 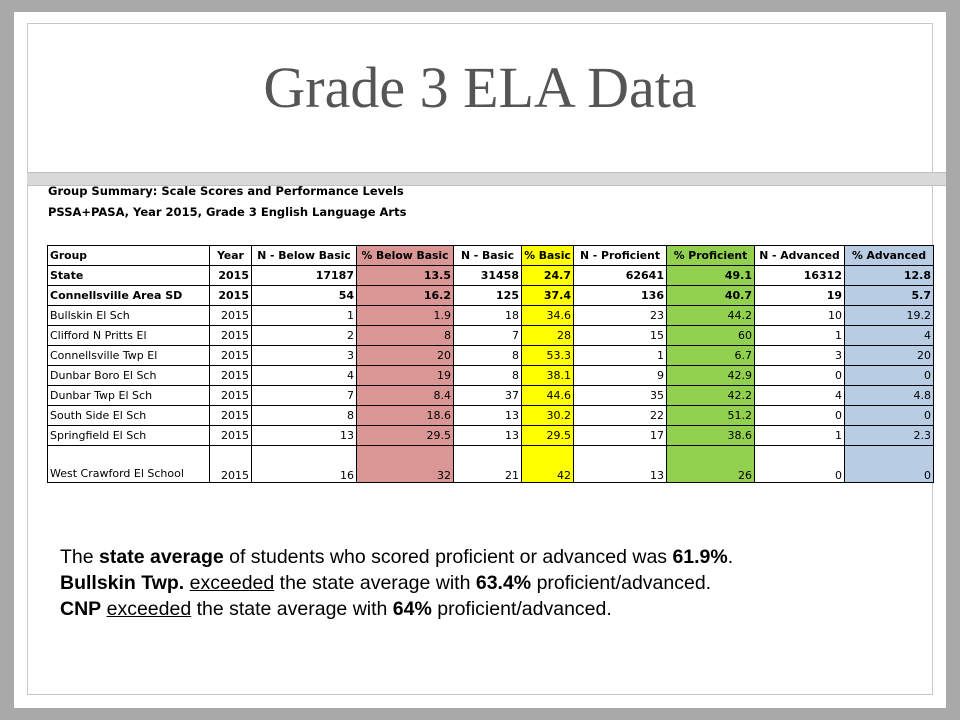 What do you see at coordinates (128, 395) in the screenshot?
I see `cell-group: Dunbar Twp El Sch` at bounding box center [128, 395].